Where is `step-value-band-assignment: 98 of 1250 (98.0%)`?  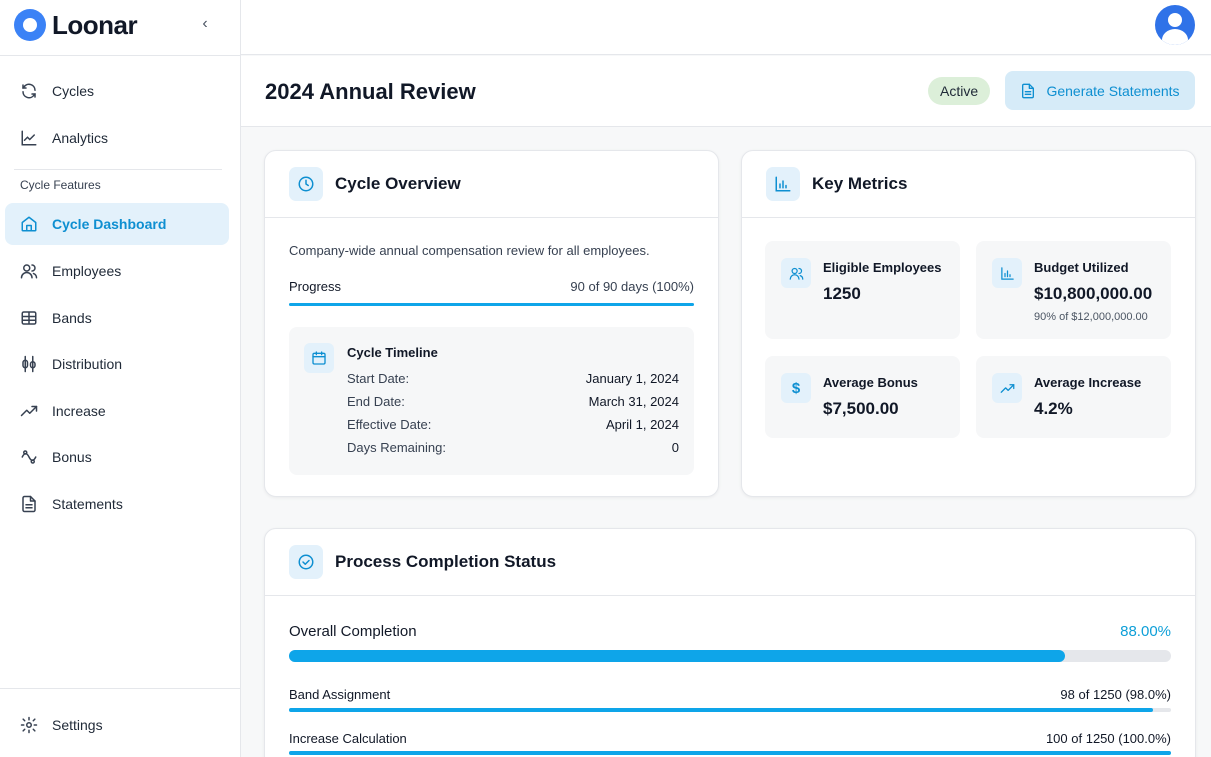 step-value-band-assignment: 98 of 1250 (98.0%) is located at coordinates (1115, 694).